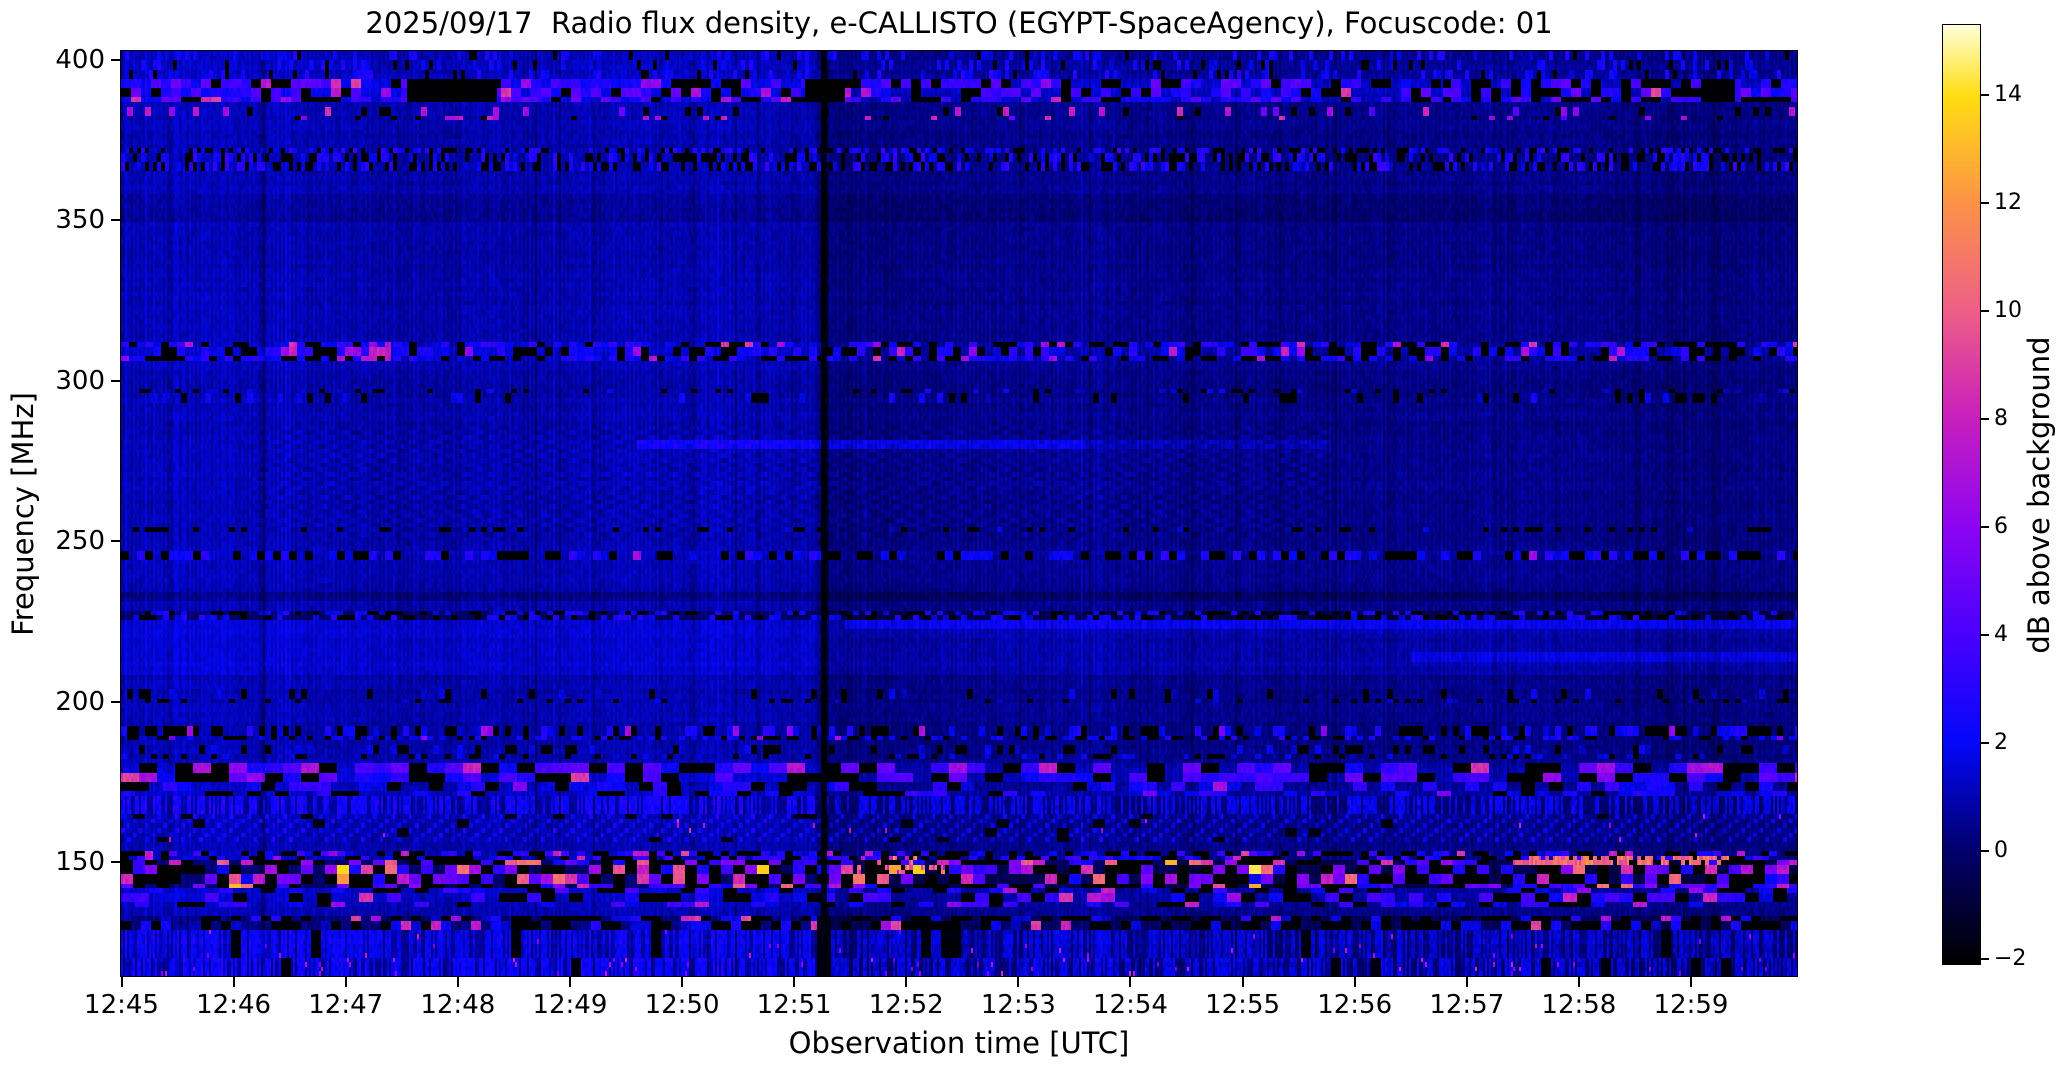 Image resolution: width=2066 pixels, height=1067 pixels. I want to click on x-tick-label: 12:45, so click(121, 1005).